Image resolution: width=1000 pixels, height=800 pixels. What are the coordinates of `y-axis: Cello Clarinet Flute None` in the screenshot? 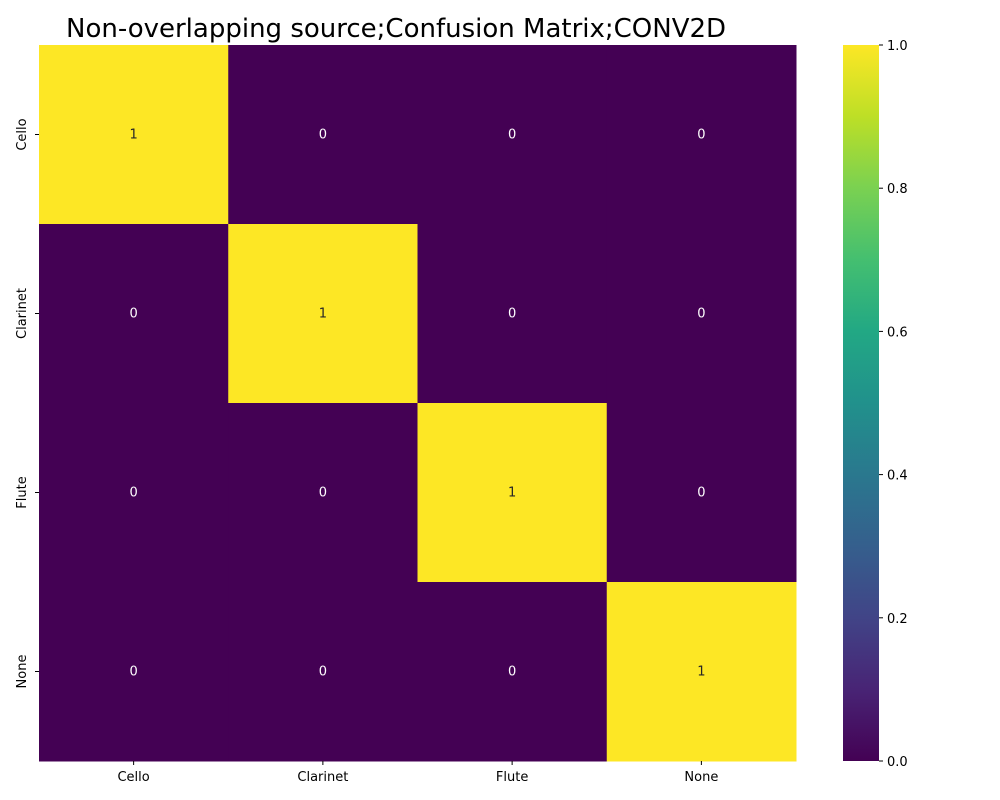 It's located at (27, 403).